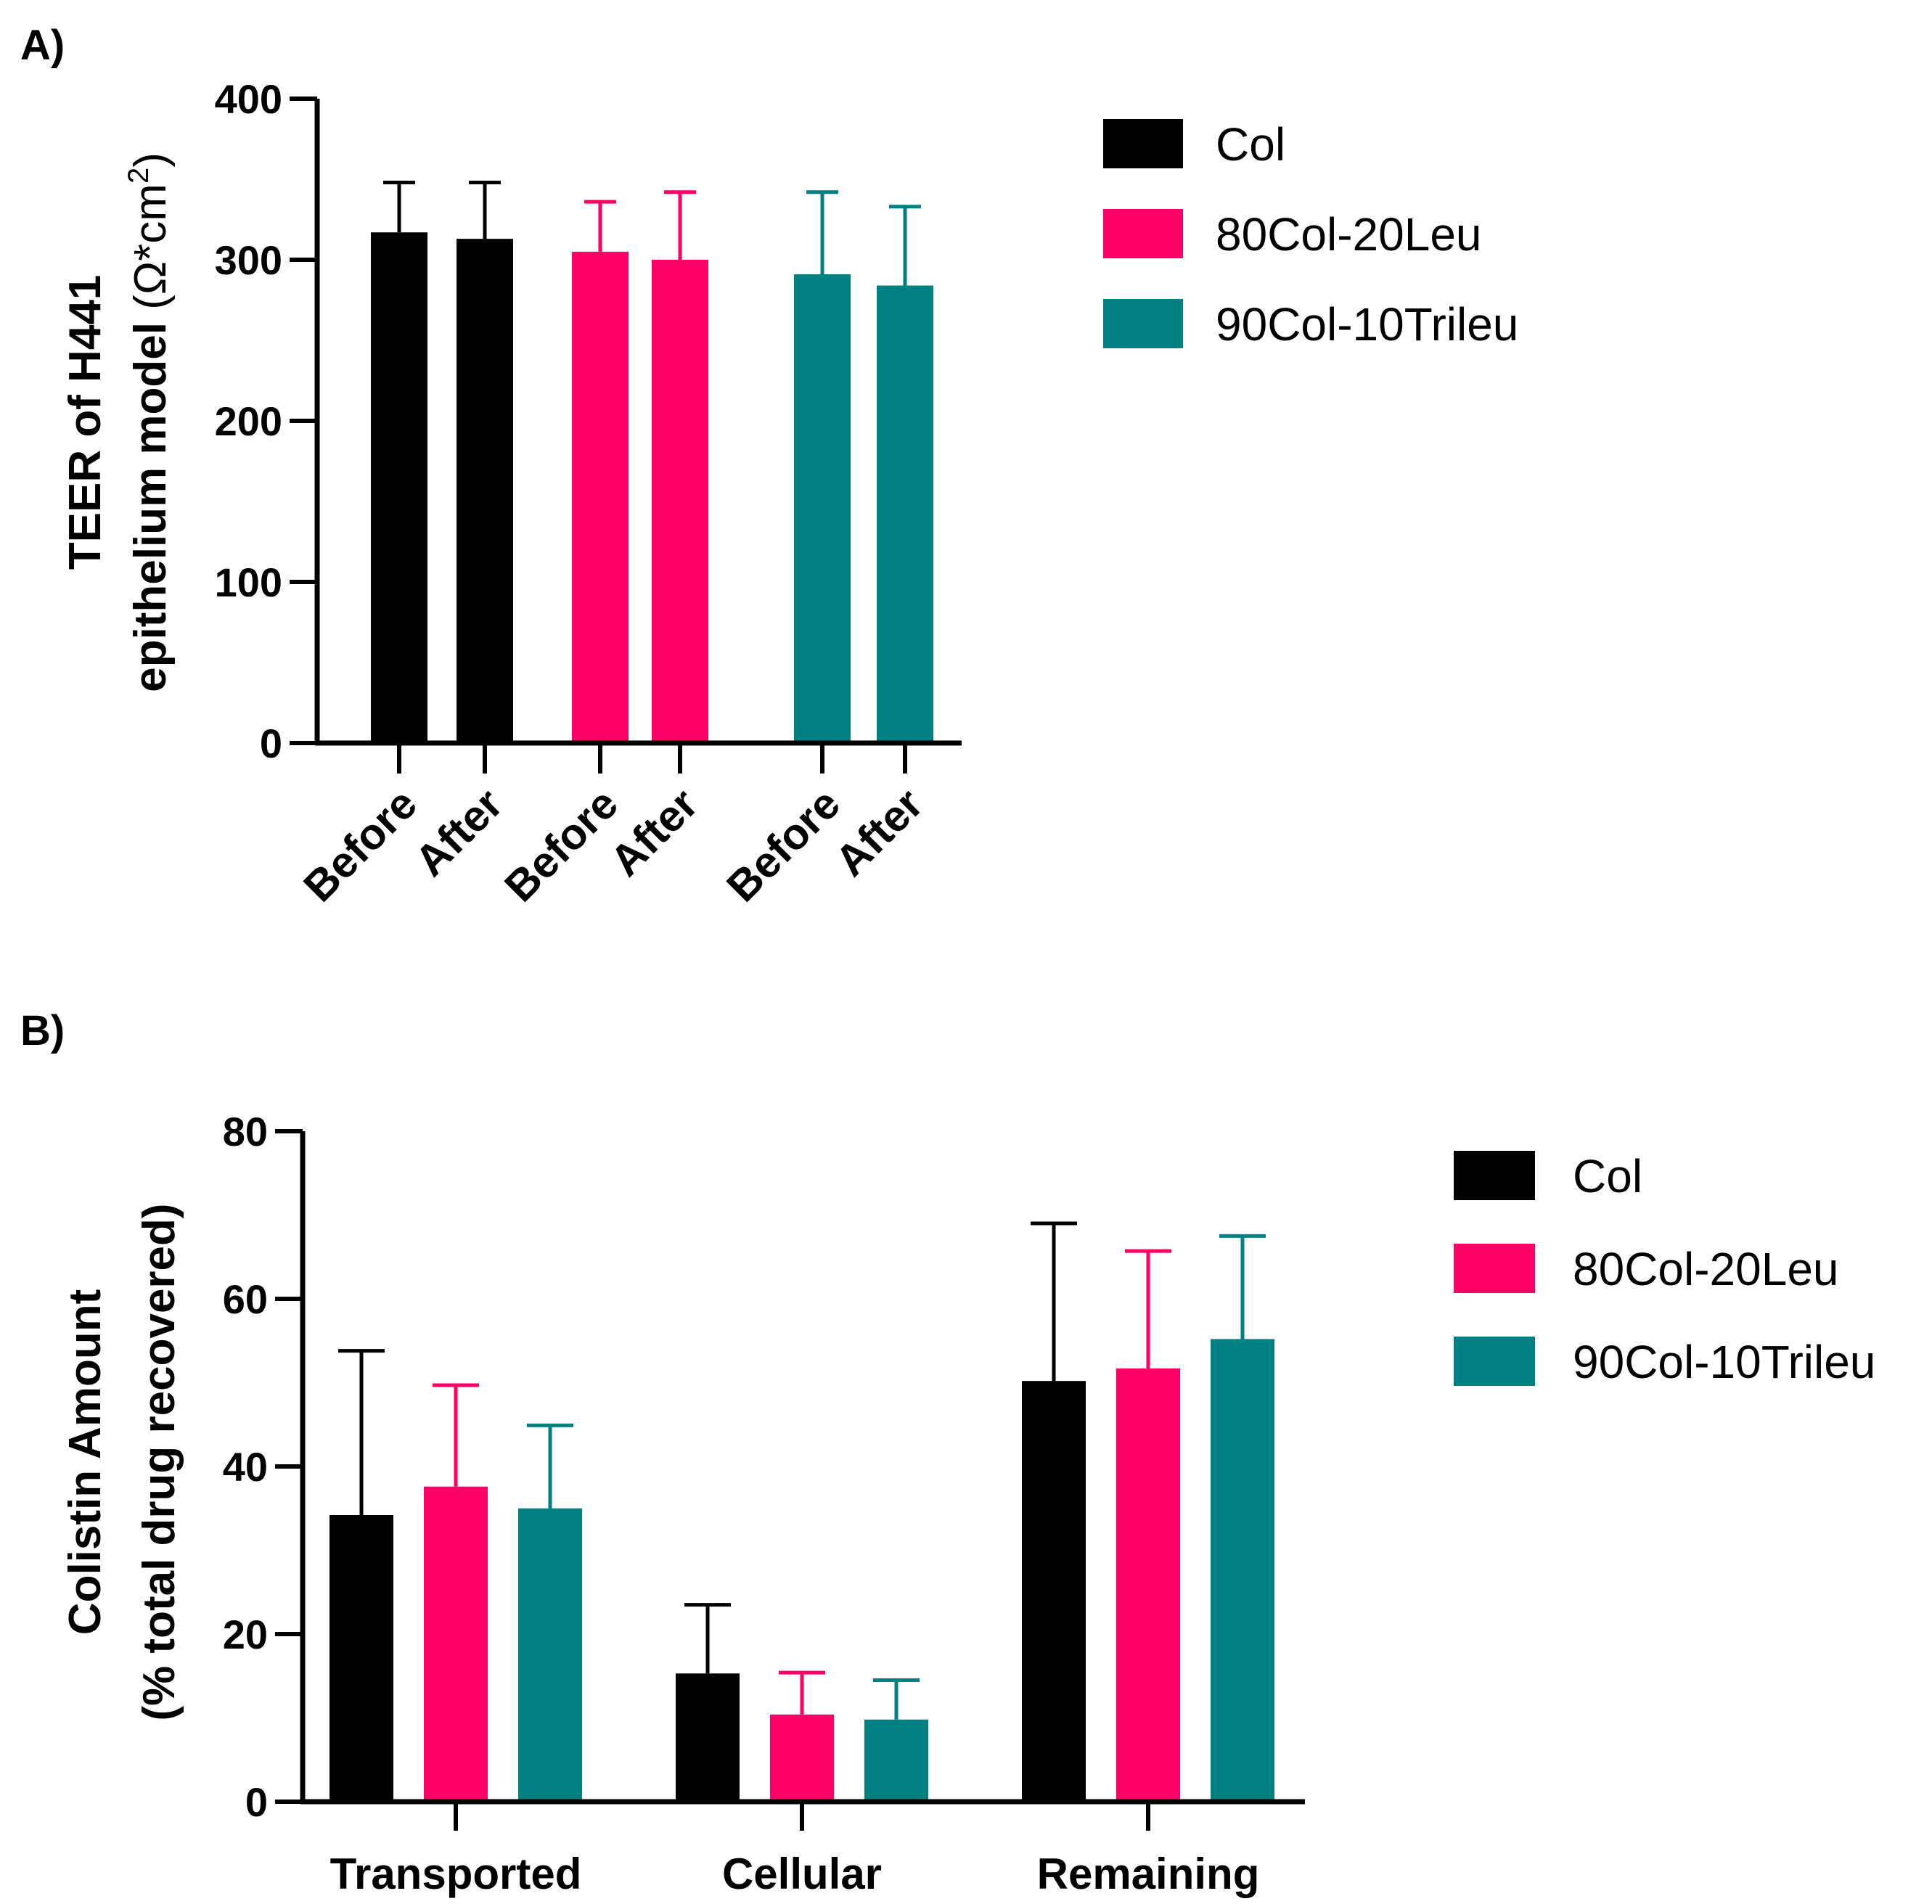  I want to click on y-tick-label-20: 20, so click(246, 1634).